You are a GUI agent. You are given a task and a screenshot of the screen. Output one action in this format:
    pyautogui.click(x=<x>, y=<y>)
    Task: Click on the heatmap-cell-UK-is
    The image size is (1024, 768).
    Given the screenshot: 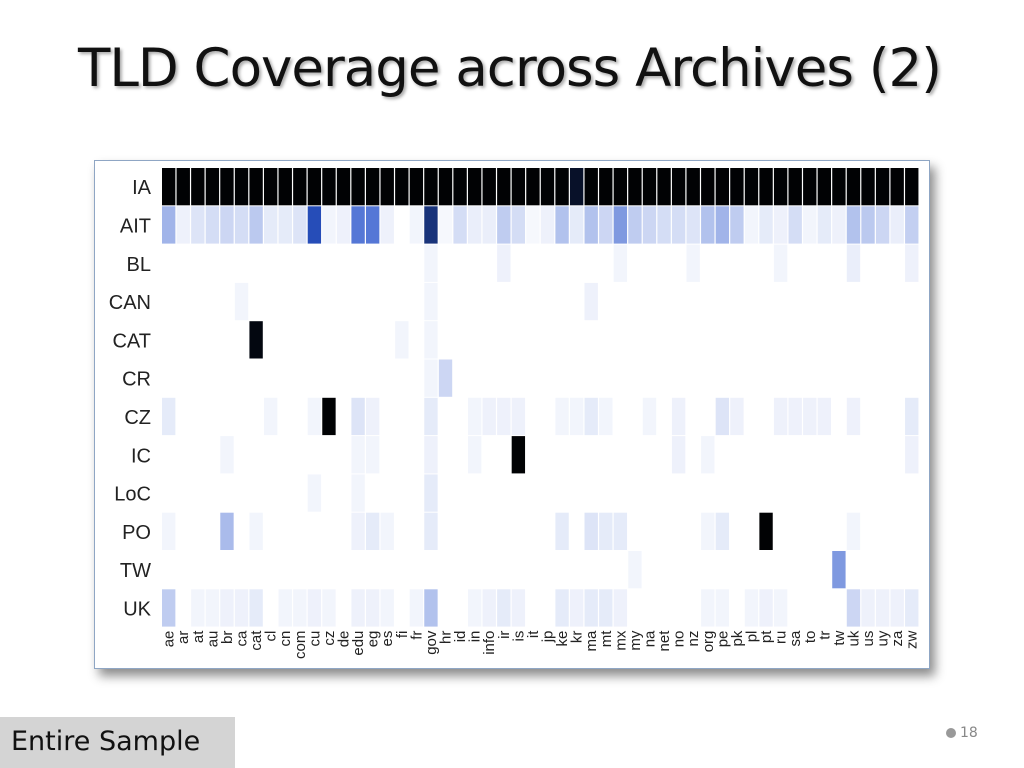 What is the action you would take?
    pyautogui.click(x=518, y=608)
    